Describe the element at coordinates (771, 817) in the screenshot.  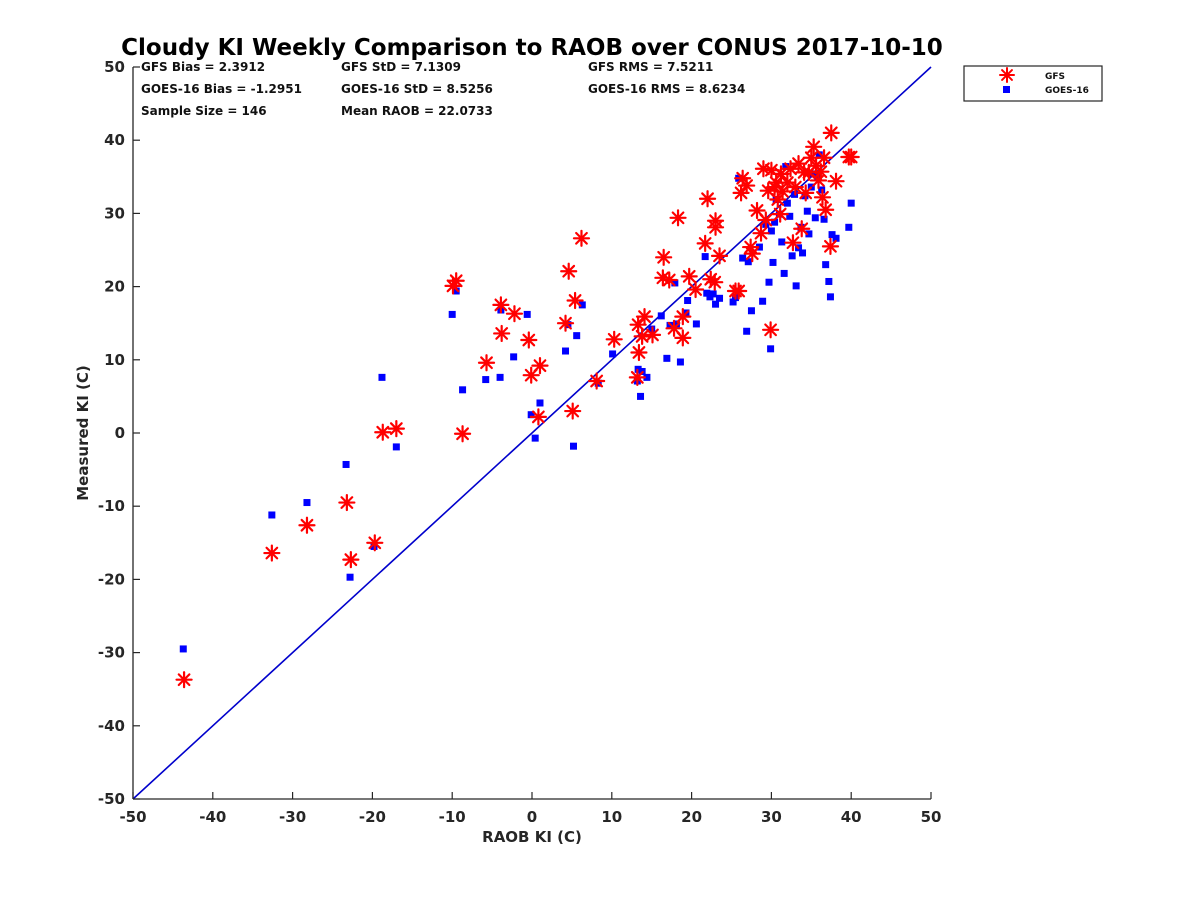
I see `x-tick-label: 30` at that location.